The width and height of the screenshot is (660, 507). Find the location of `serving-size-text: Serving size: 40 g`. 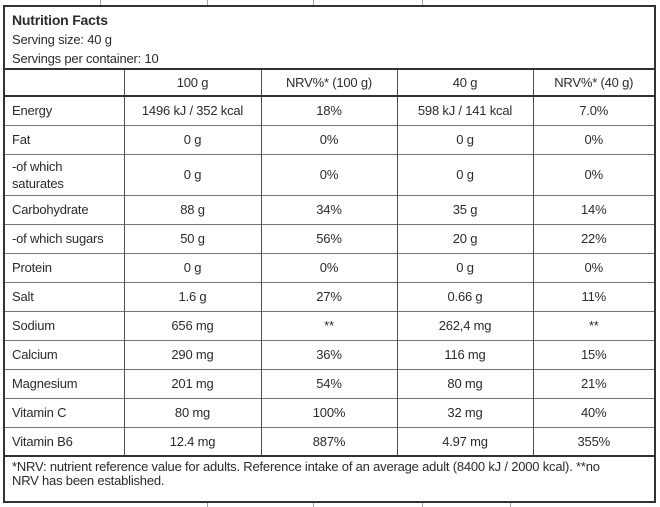

serving-size-text: Serving size: 40 g is located at coordinates (62, 39).